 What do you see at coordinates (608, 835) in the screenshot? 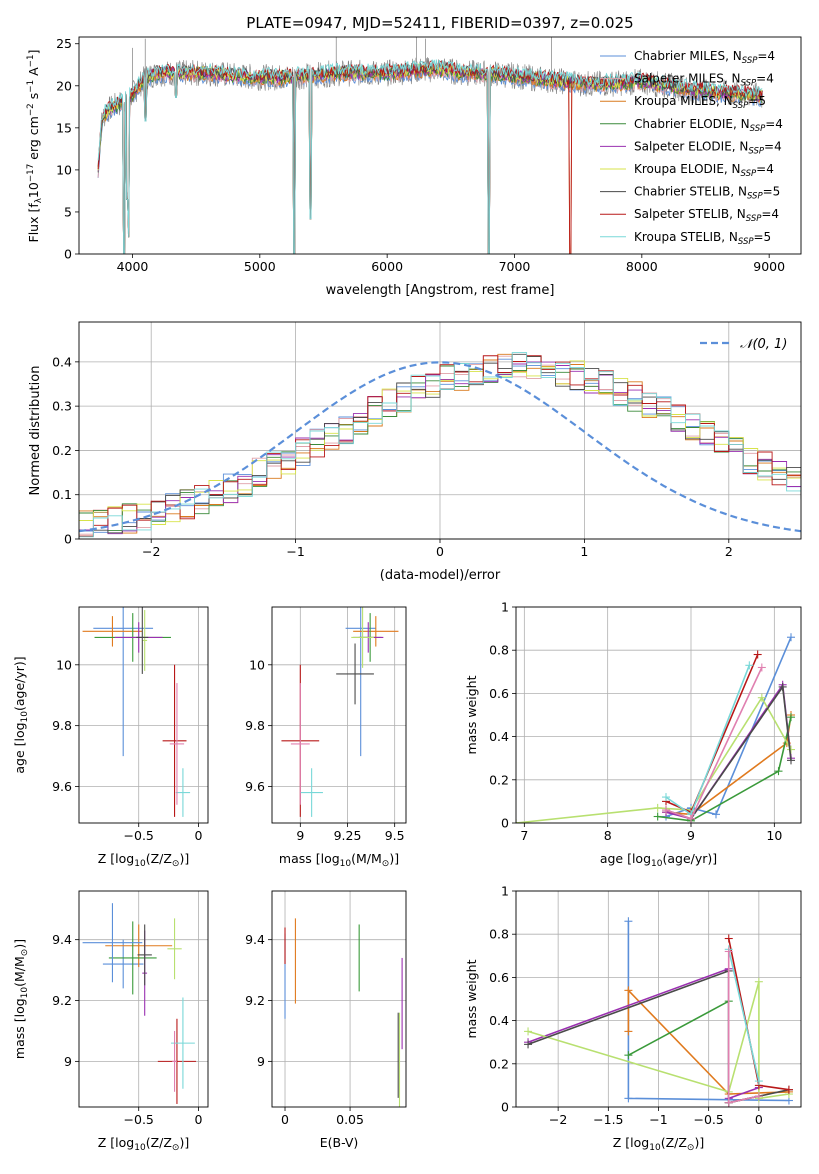
I see `x-tick-label: 8` at bounding box center [608, 835].